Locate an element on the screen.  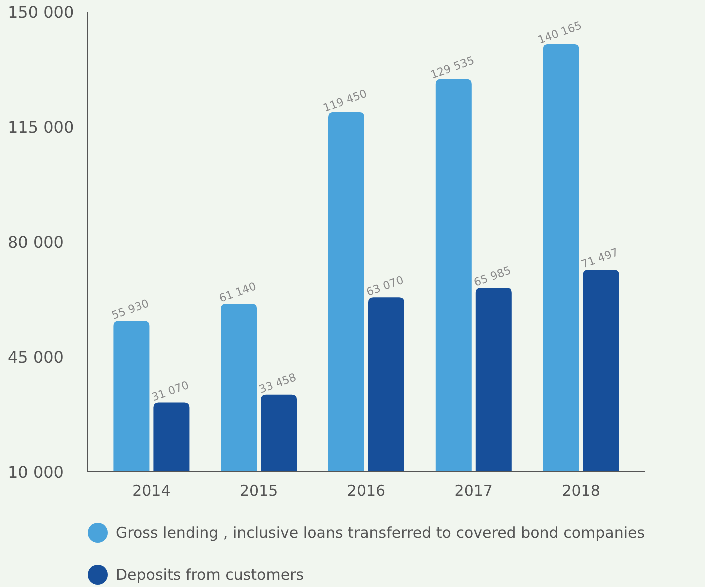
data-label: 119 450 is located at coordinates (345, 101).